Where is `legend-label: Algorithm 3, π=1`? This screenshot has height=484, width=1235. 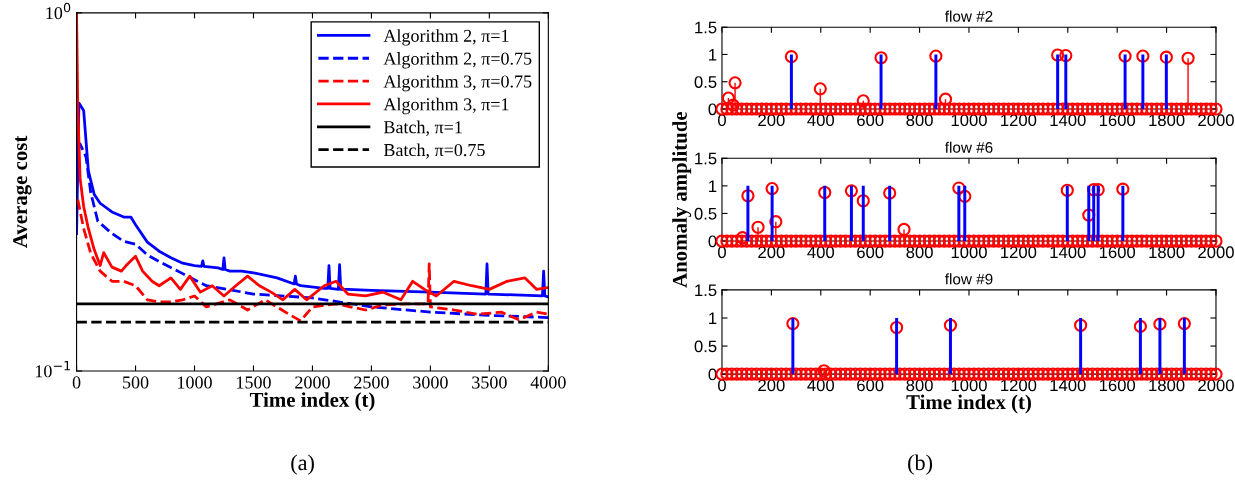 legend-label: Algorithm 3, π=1 is located at coordinates (446, 106).